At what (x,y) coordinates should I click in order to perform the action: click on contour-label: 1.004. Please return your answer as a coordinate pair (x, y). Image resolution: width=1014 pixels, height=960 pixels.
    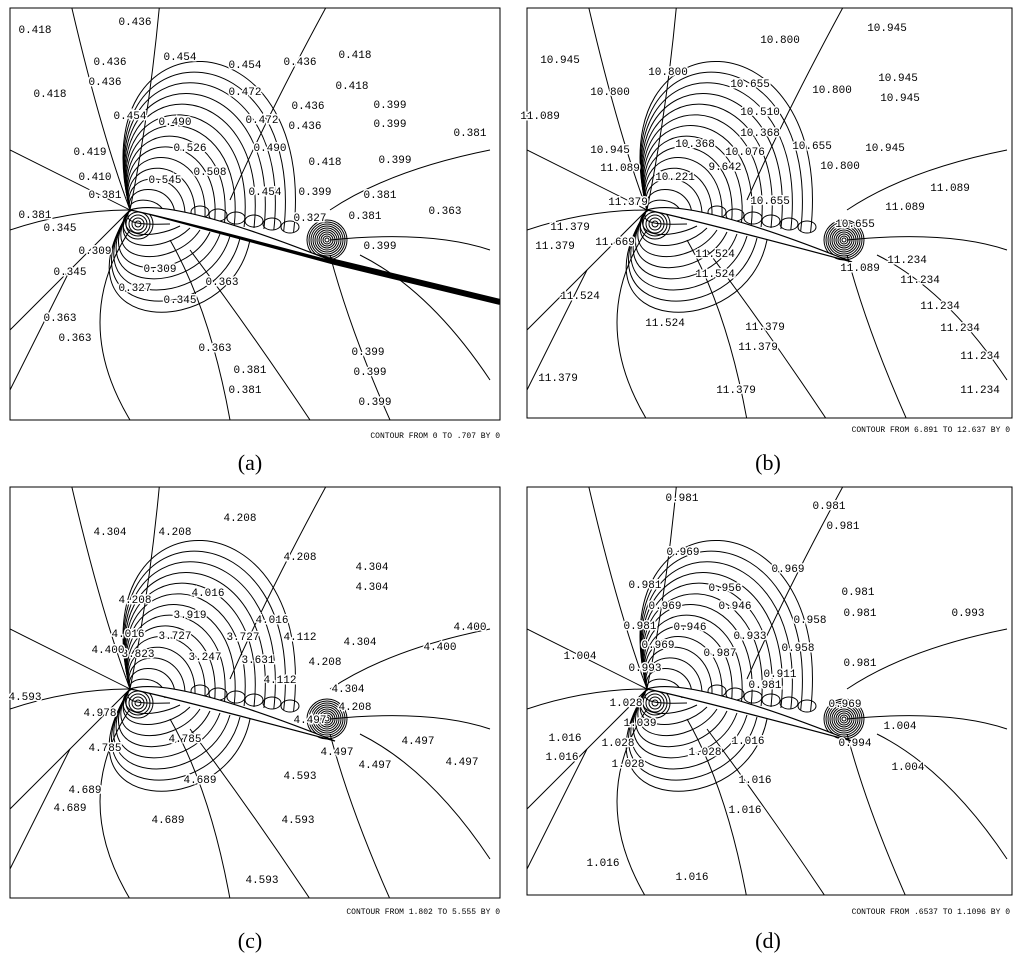
    Looking at the image, I should click on (579, 657).